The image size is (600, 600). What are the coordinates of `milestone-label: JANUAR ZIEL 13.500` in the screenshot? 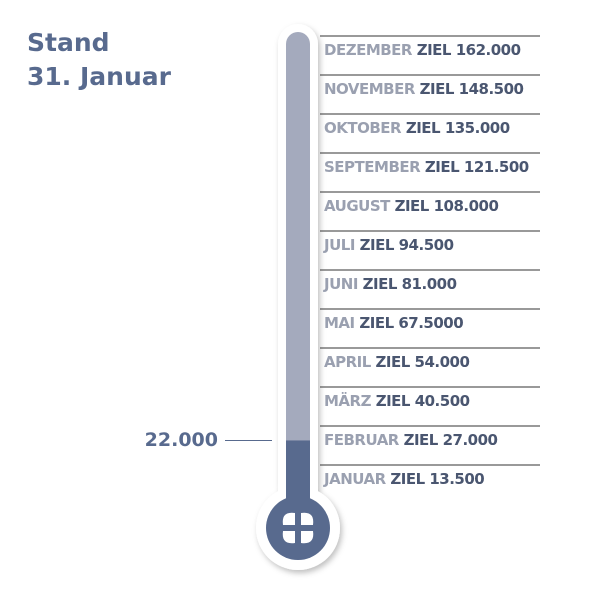 It's located at (403, 479).